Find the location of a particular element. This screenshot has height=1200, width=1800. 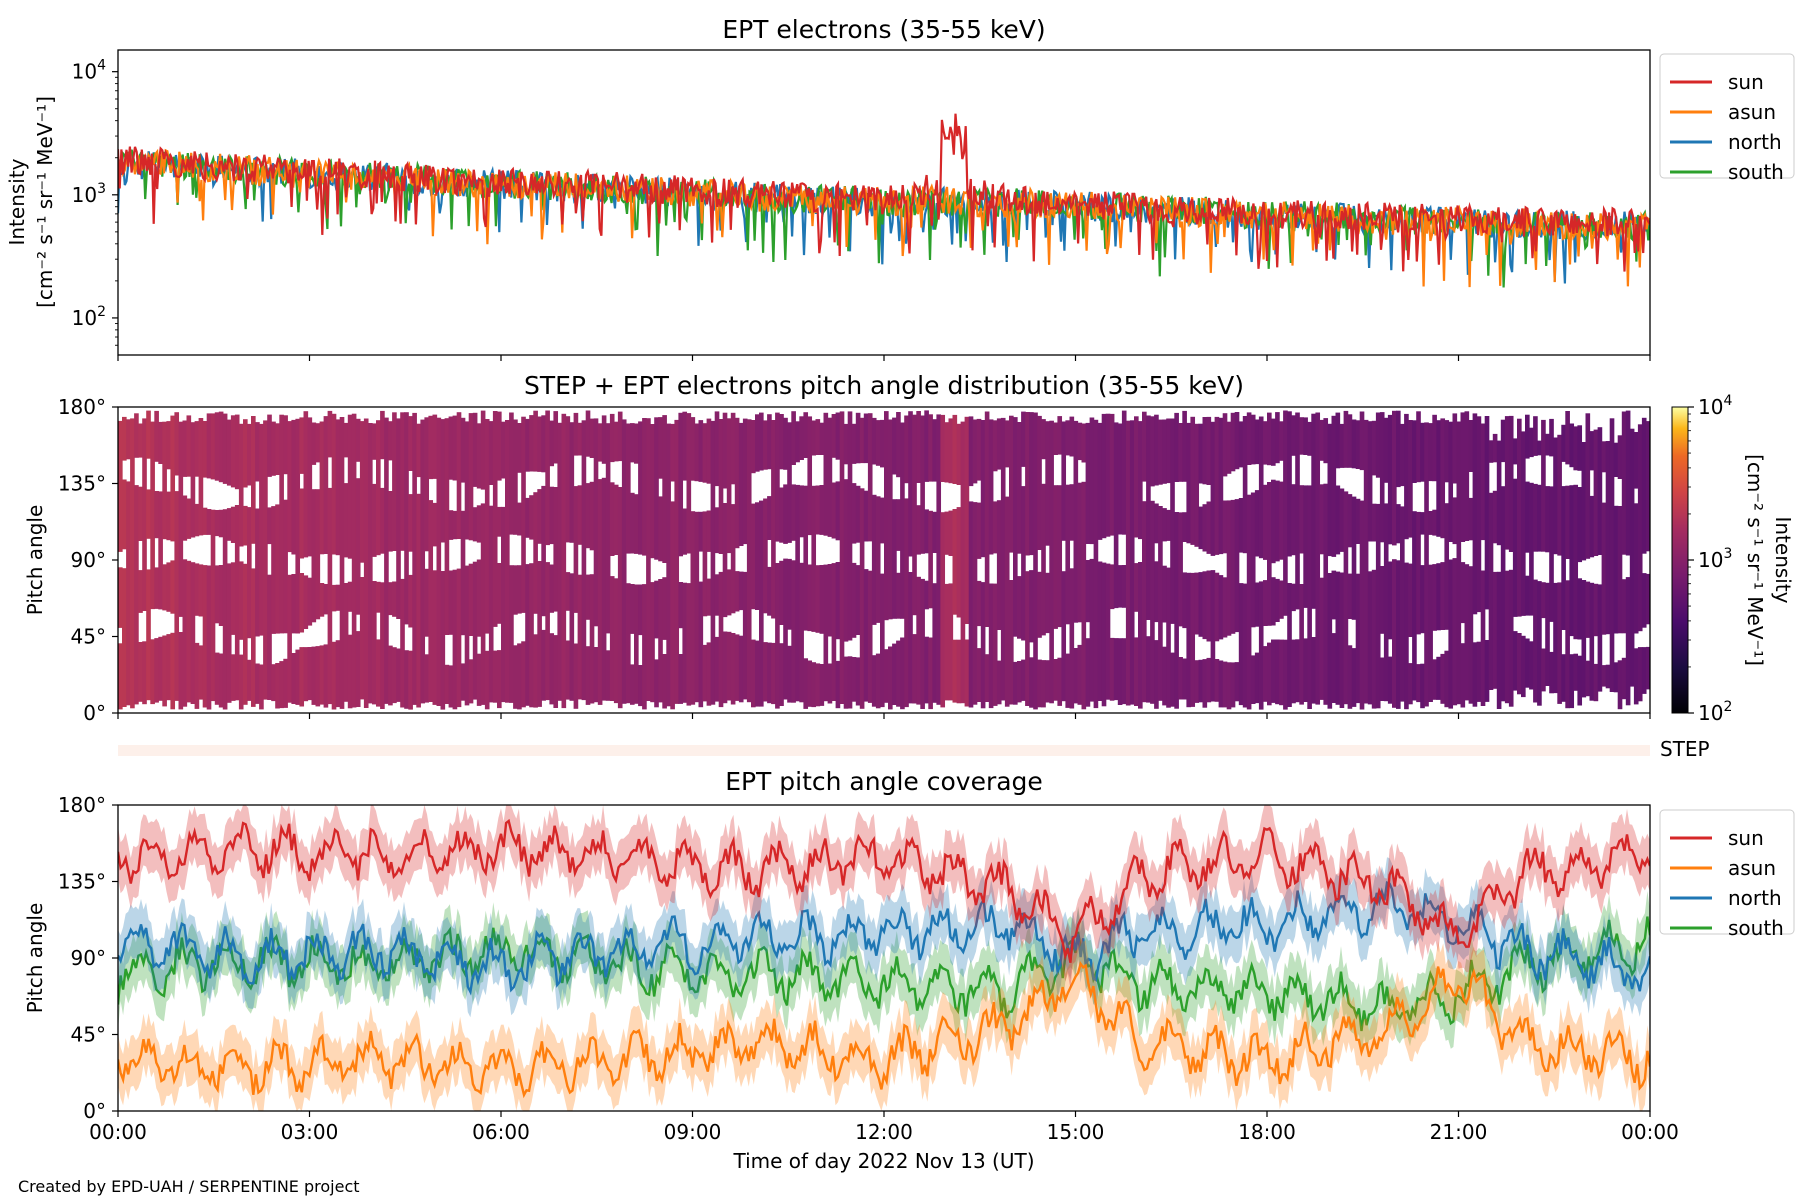

legend-label-north: north is located at coordinates (1755, 142).